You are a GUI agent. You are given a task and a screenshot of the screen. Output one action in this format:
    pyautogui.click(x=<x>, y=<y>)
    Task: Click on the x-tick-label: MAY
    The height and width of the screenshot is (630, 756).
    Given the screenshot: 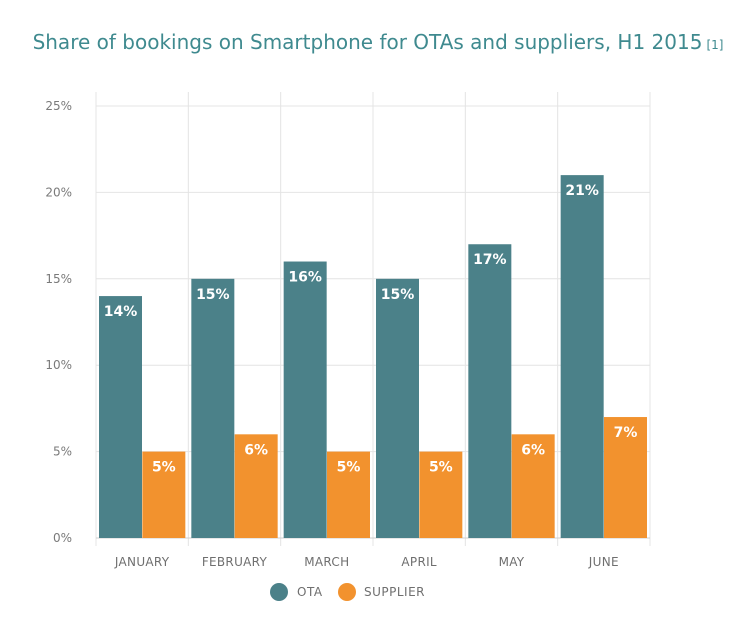 What is the action you would take?
    pyautogui.click(x=512, y=562)
    